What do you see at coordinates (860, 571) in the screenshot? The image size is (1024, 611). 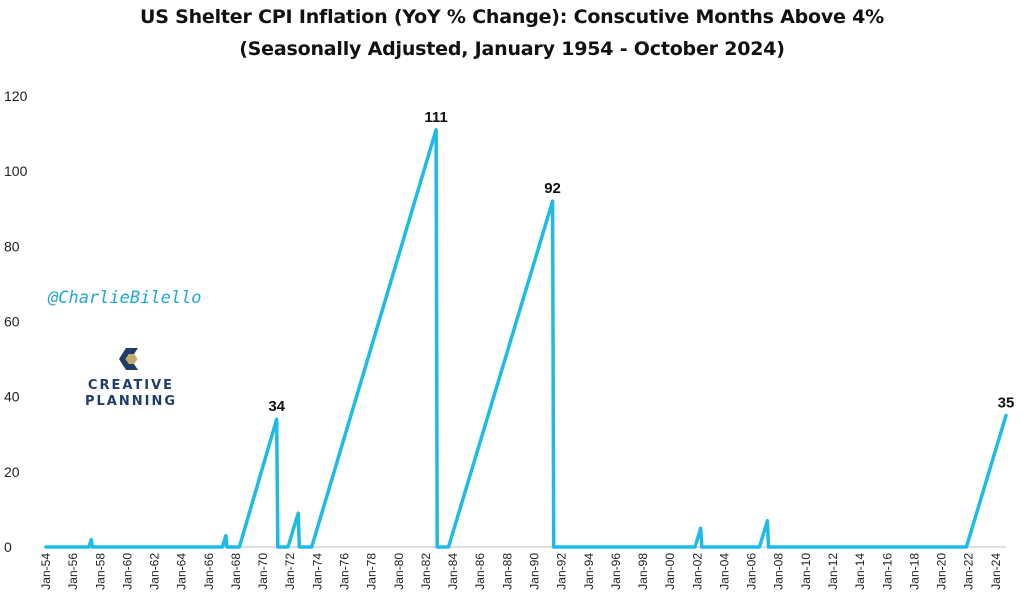 I see `x-tick-label: Jan-14` at bounding box center [860, 571].